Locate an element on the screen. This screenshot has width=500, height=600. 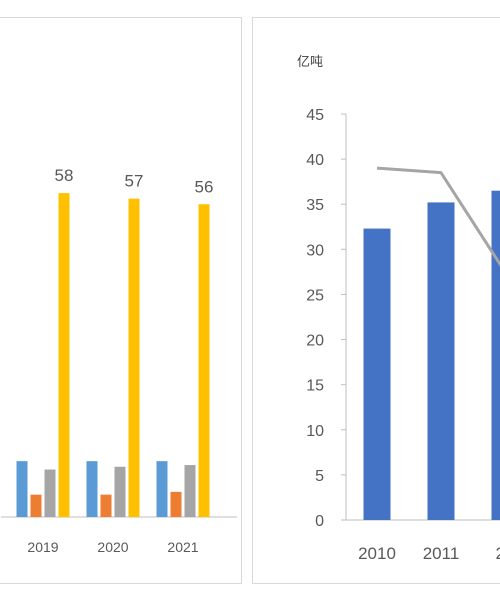
bar-2011 is located at coordinates (441, 361).